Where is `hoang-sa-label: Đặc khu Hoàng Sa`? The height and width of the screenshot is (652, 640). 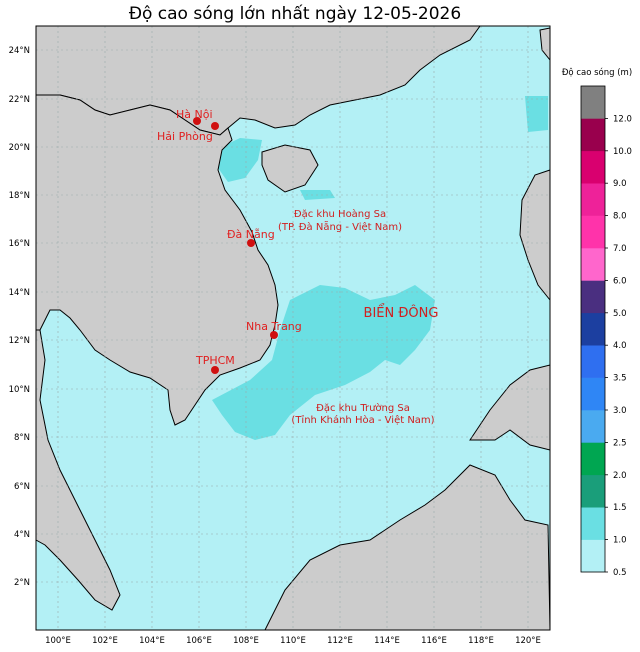 hoang-sa-label: Đặc khu Hoàng Sa is located at coordinates (340, 214).